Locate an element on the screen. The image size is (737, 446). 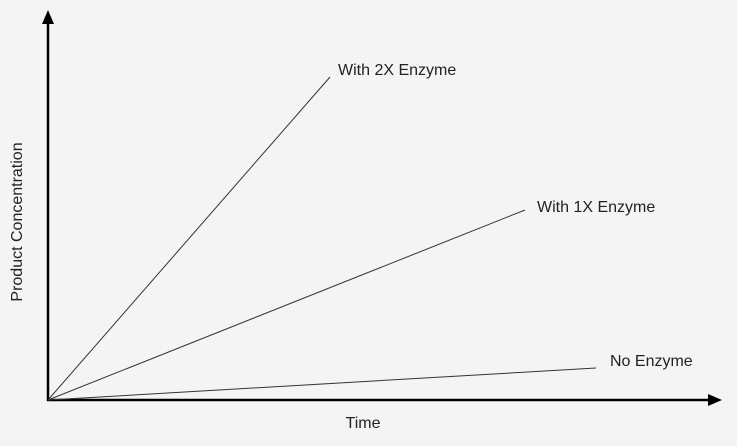
x-axis-arrow is located at coordinates (715, 400).